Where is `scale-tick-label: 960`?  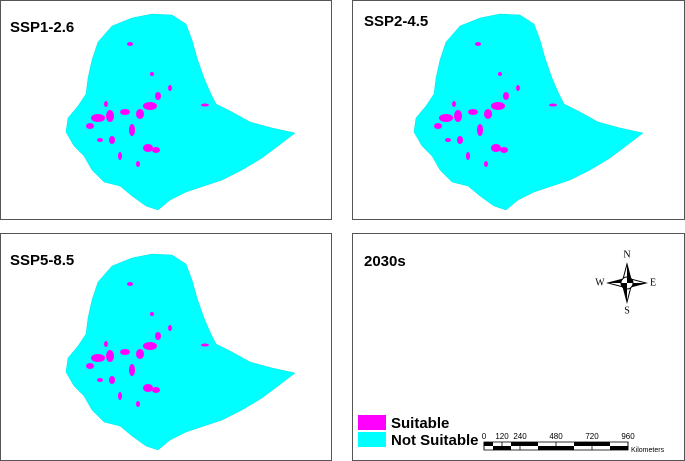 scale-tick-label: 960 is located at coordinates (628, 436).